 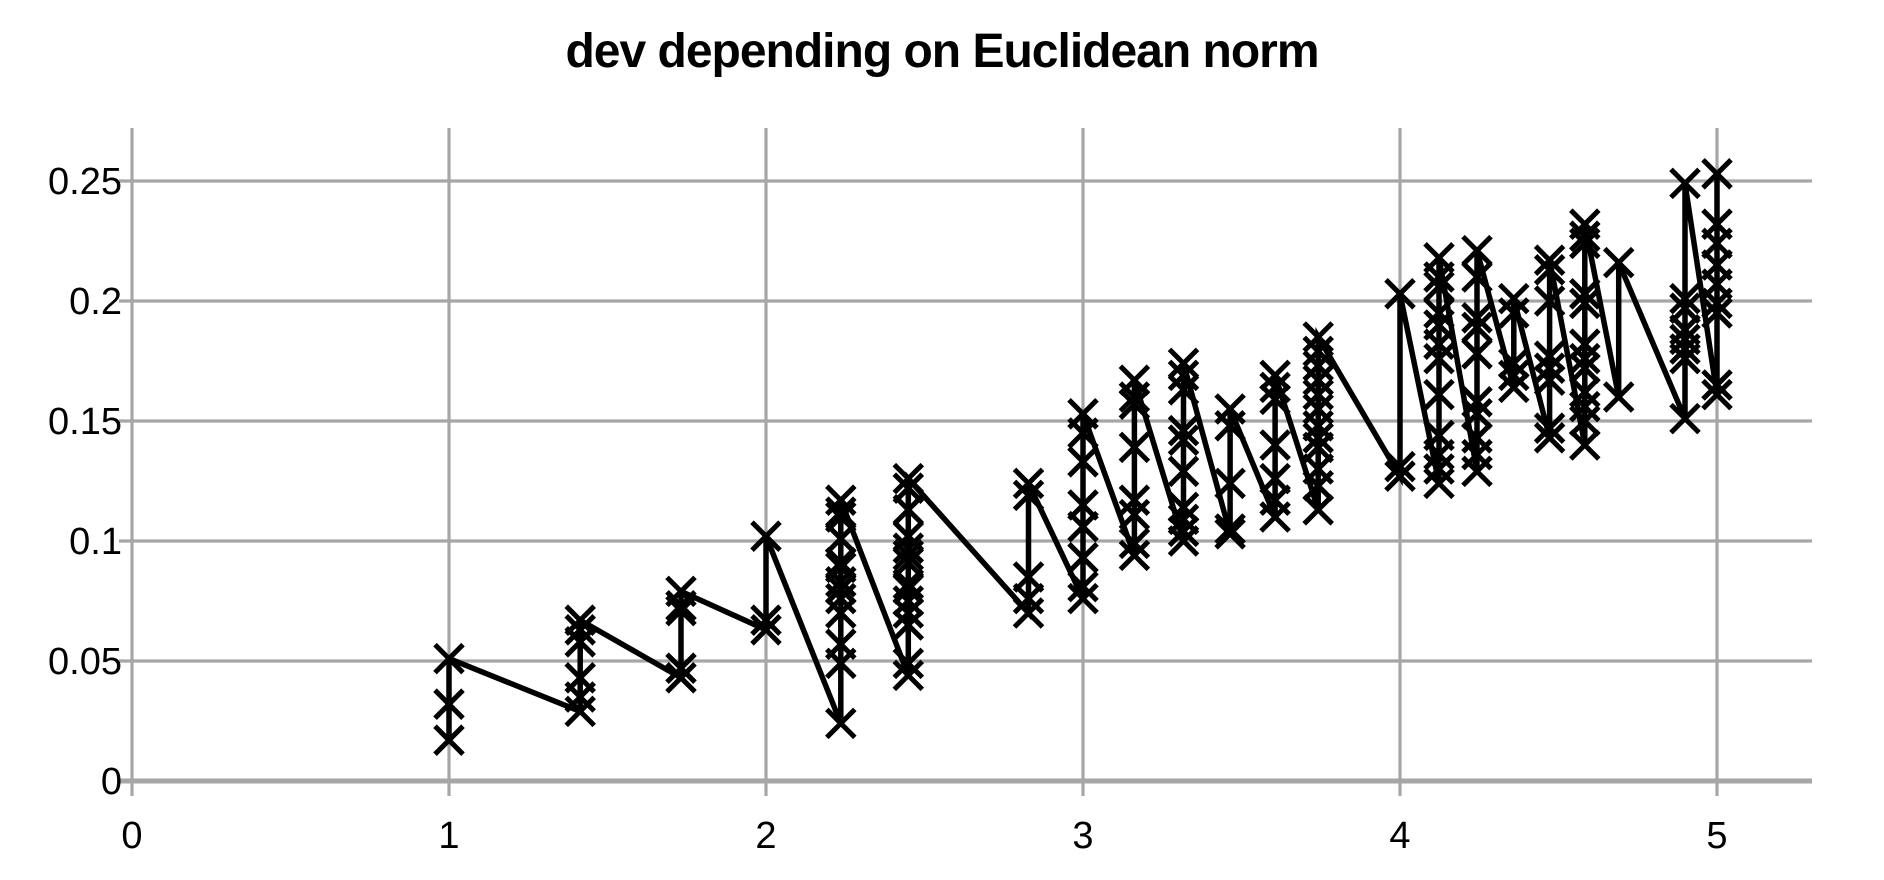 What do you see at coordinates (1082, 836) in the screenshot?
I see `x-tick-label-3: 3` at bounding box center [1082, 836].